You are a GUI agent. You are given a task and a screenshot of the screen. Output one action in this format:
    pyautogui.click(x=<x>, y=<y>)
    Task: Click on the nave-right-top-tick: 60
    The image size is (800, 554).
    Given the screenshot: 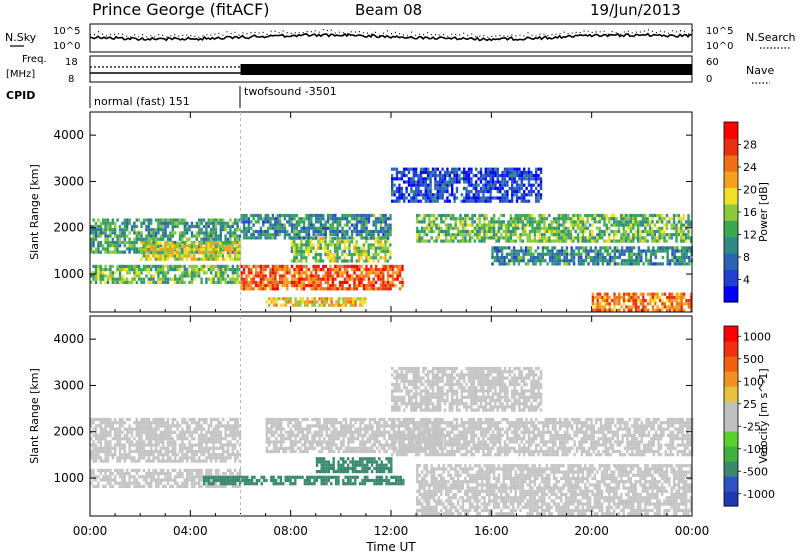 What is the action you would take?
    pyautogui.click(x=712, y=62)
    